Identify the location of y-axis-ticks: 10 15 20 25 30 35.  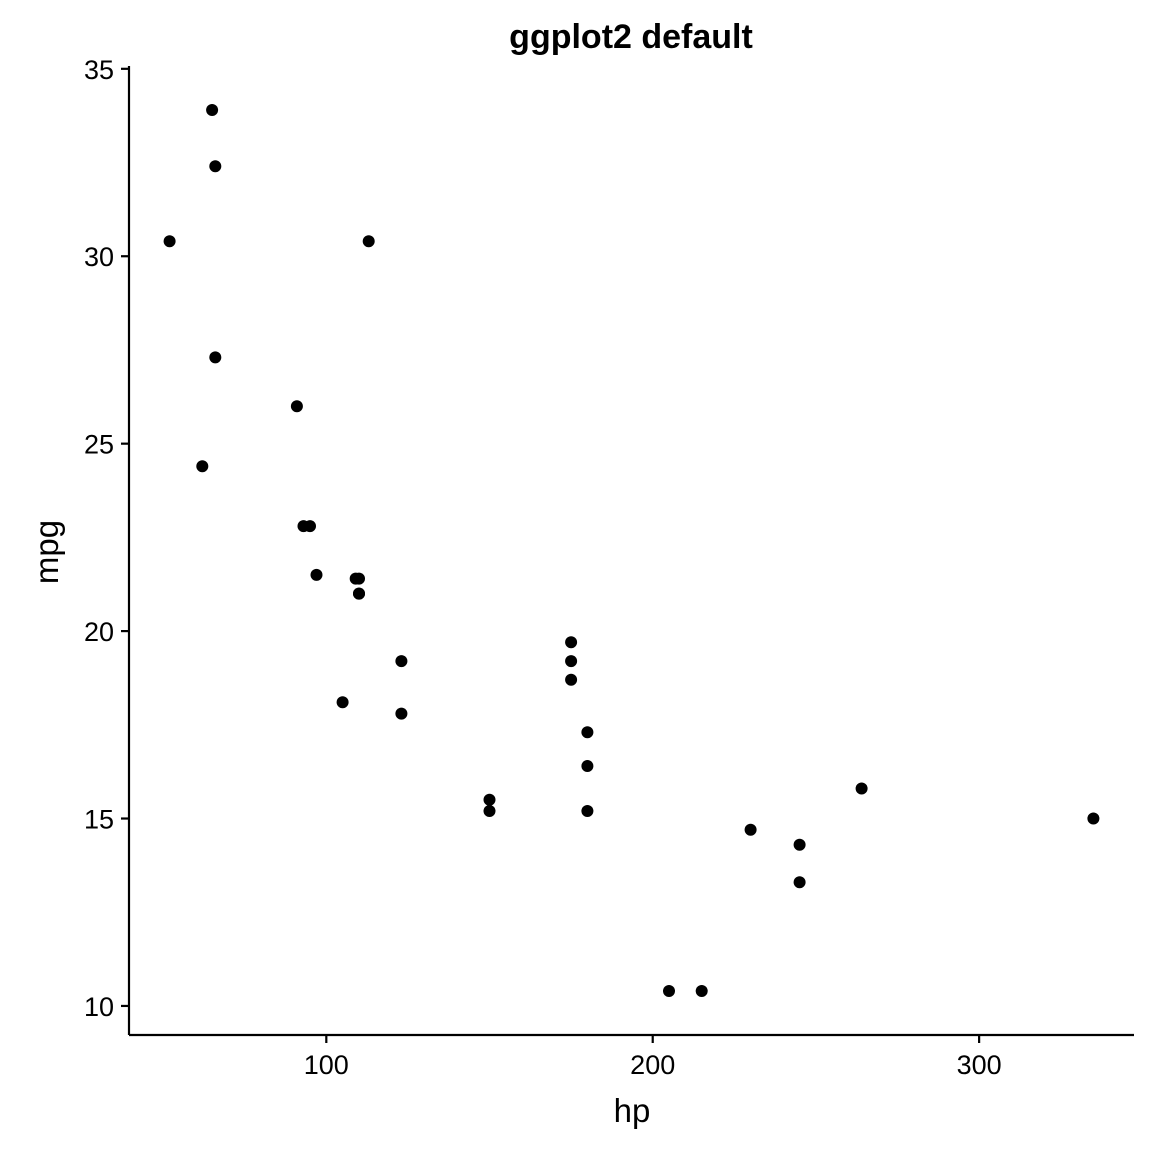
(106, 538).